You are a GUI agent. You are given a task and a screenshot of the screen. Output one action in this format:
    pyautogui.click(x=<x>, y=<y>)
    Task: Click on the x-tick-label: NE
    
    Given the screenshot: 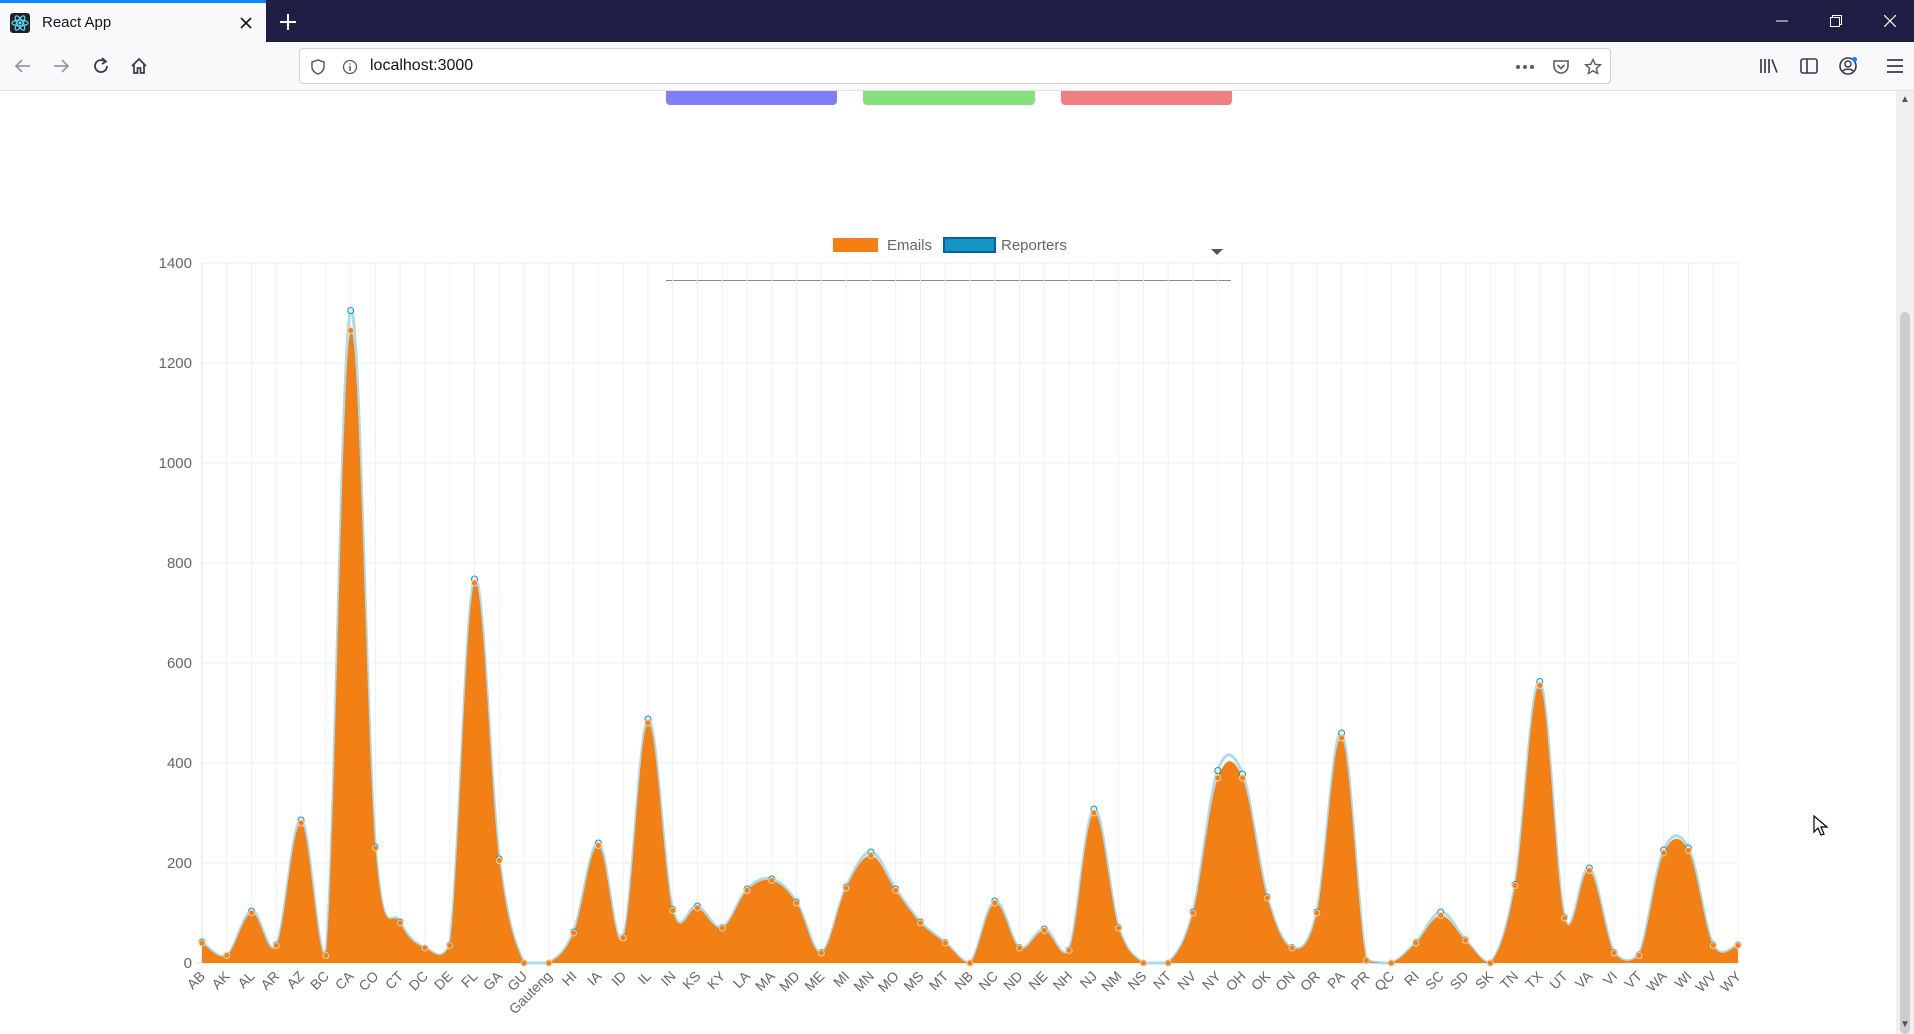 What is the action you would take?
    pyautogui.click(x=1037, y=980)
    